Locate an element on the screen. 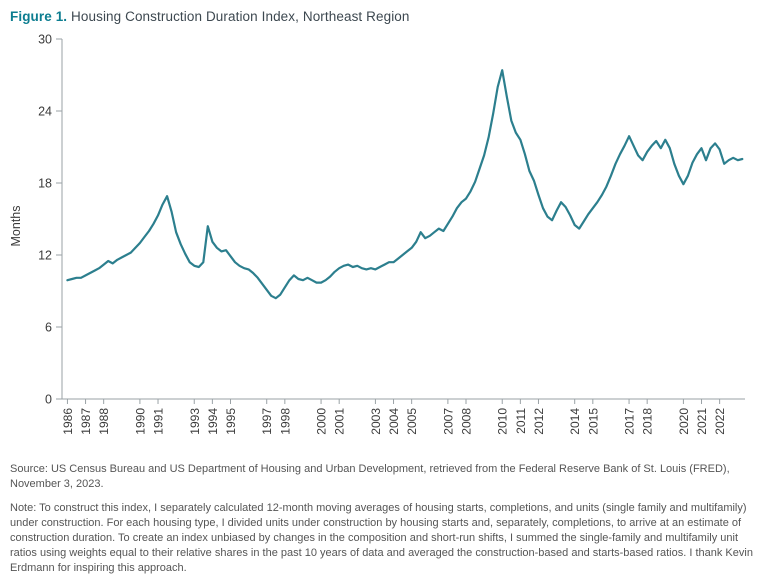 The width and height of the screenshot is (768, 581). y-tick-label: 30 is located at coordinates (45, 40).